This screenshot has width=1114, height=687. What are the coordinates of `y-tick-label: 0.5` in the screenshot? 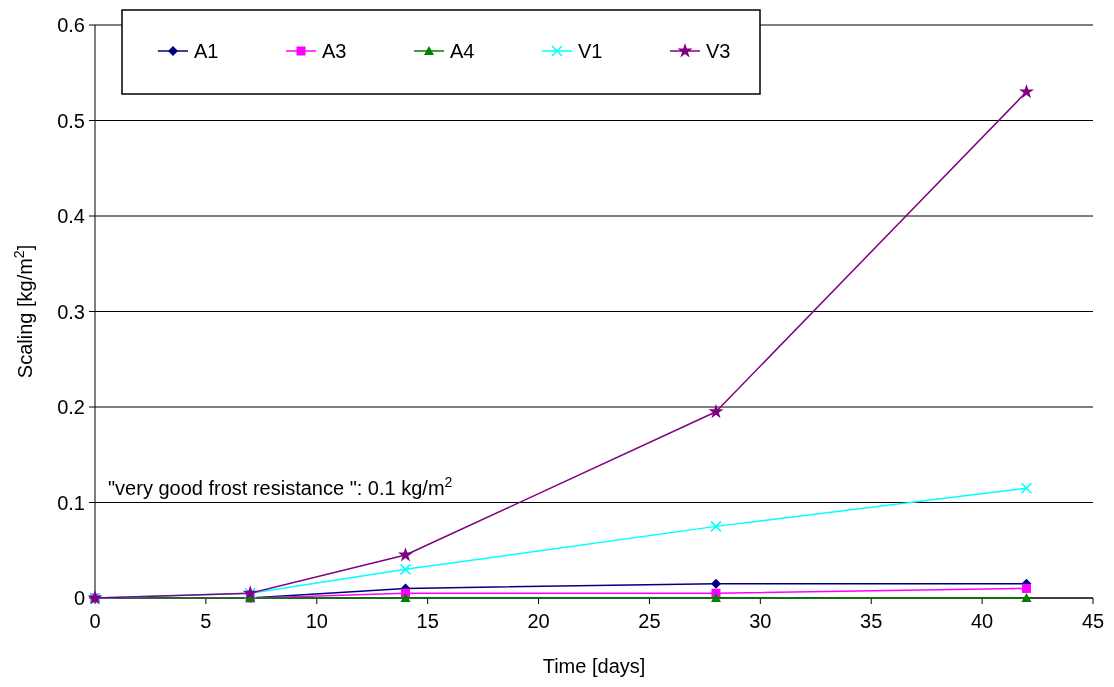 It's located at (71, 120).